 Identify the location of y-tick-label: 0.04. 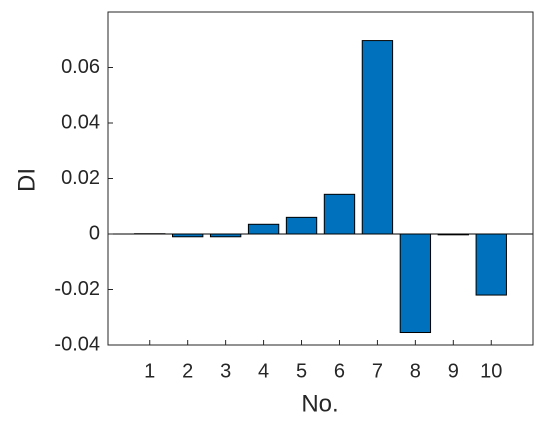
(80, 122).